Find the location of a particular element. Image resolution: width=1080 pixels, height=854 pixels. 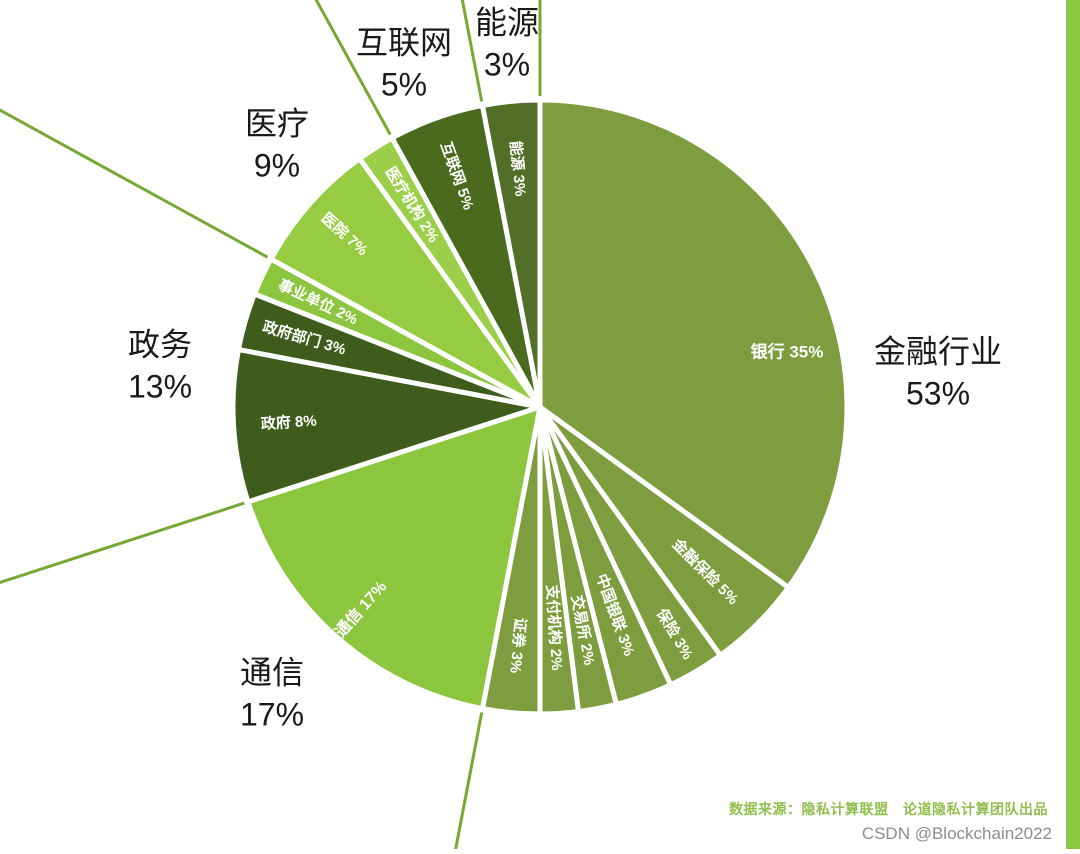

category-label-2: 政务 13% is located at coordinates (160, 365).